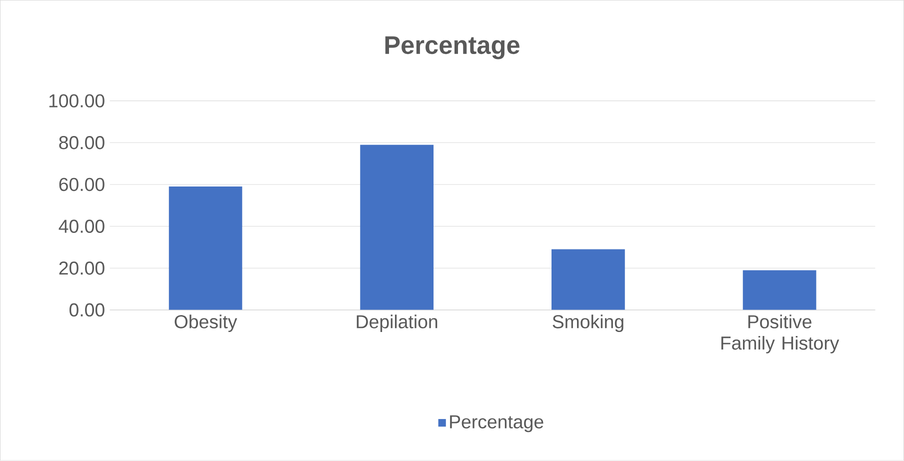 Image resolution: width=904 pixels, height=461 pixels. What do you see at coordinates (780, 334) in the screenshot?
I see `x-tick-label: Positive Family History` at bounding box center [780, 334].